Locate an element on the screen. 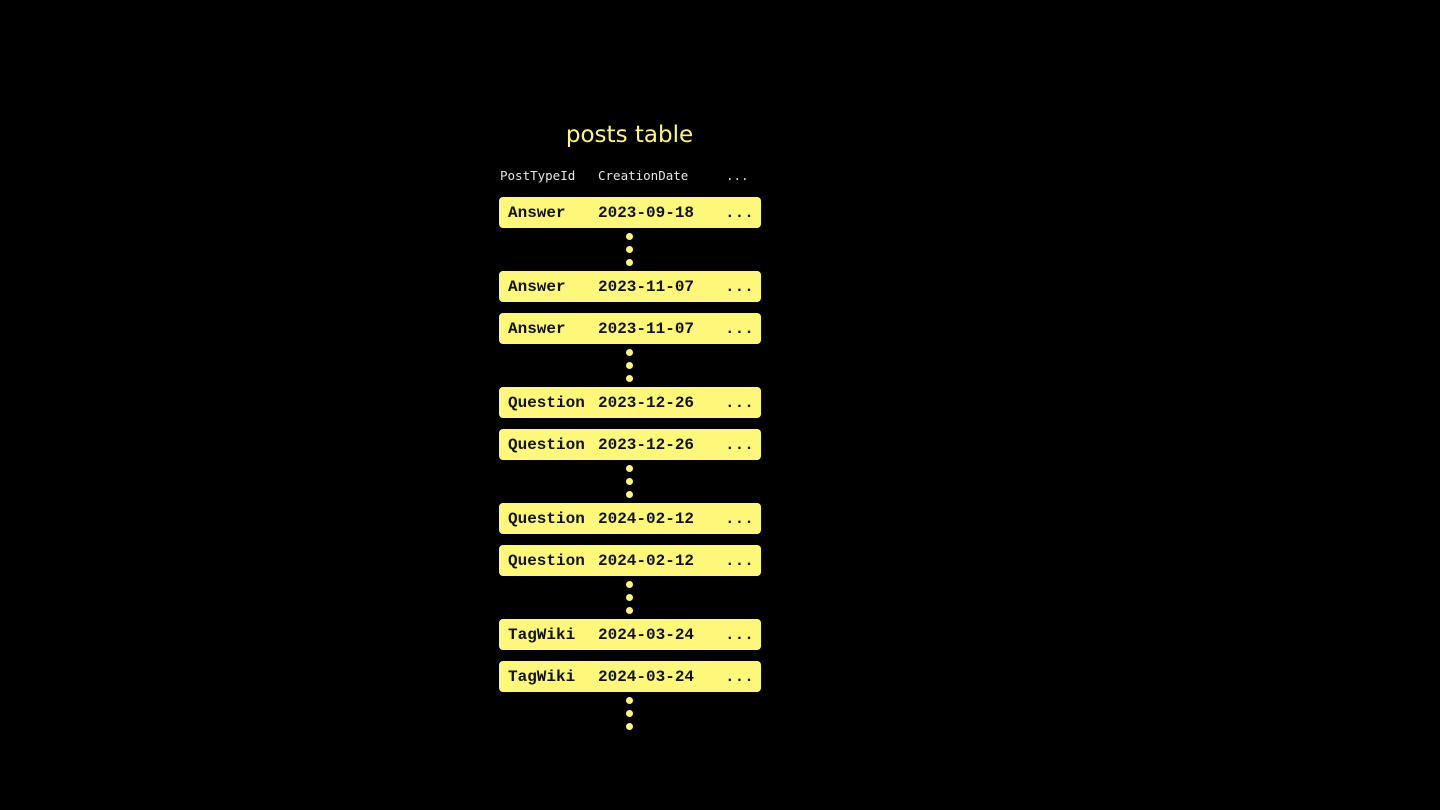  creation-date-cell: 2023-09-18 is located at coordinates (646, 213).